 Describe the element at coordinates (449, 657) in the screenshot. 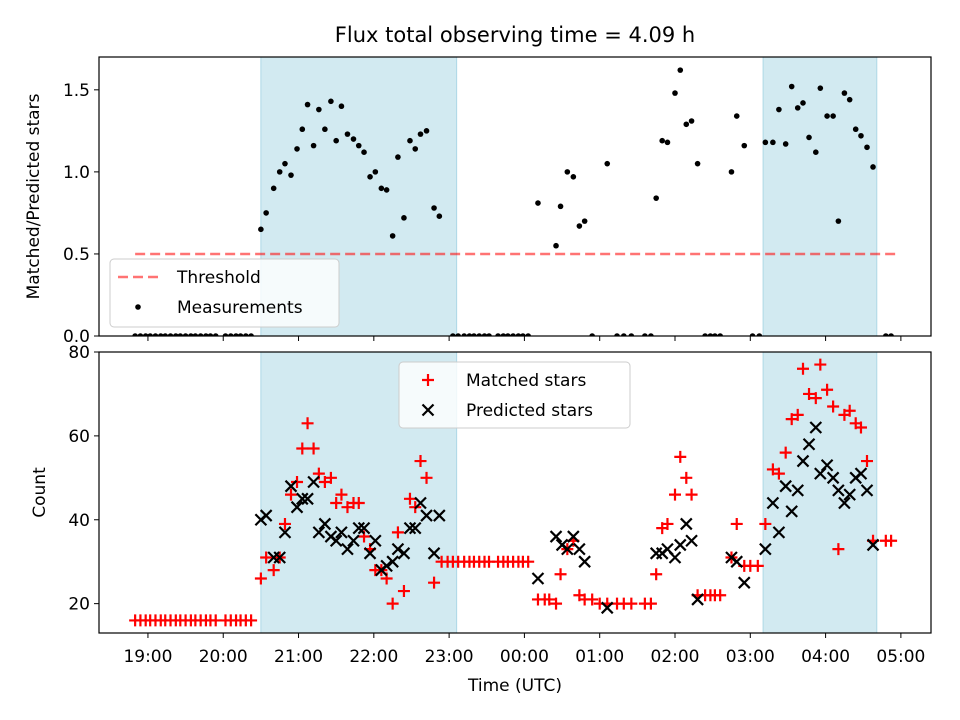

I see `x-tick-label: 23:00` at that location.